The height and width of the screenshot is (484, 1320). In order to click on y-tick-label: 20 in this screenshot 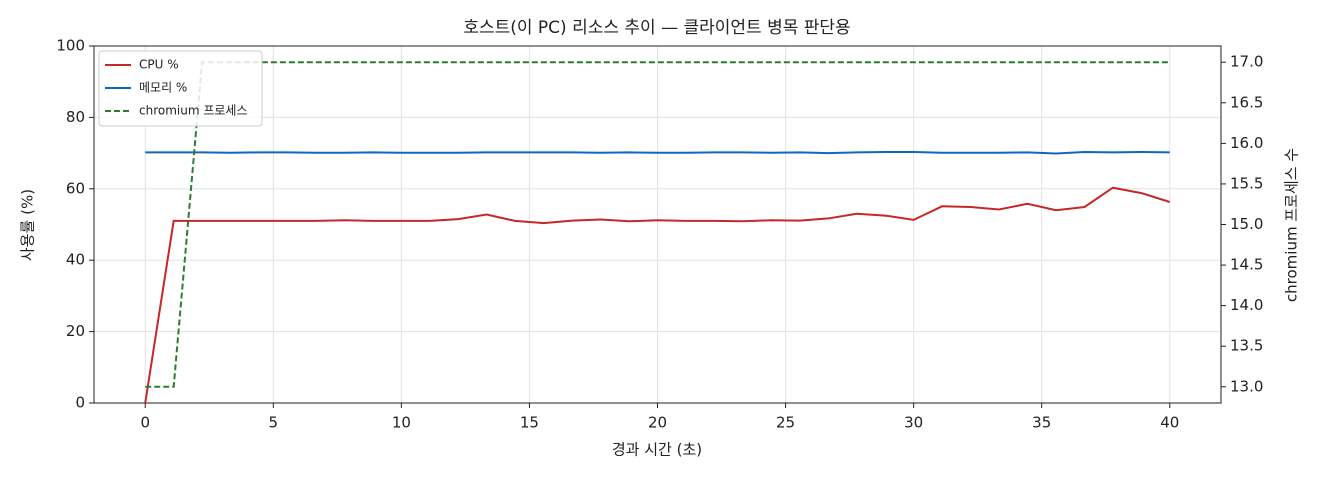, I will do `click(75, 331)`.